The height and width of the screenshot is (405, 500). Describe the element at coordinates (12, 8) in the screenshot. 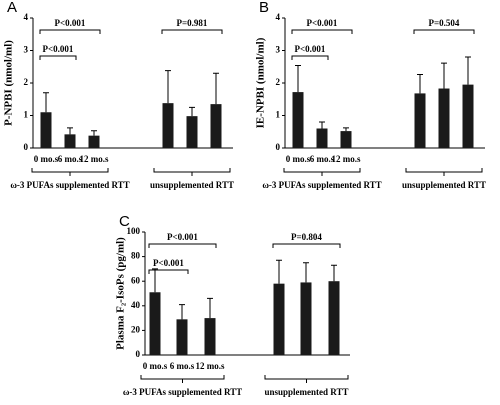

I see `panel-label: A` at that location.